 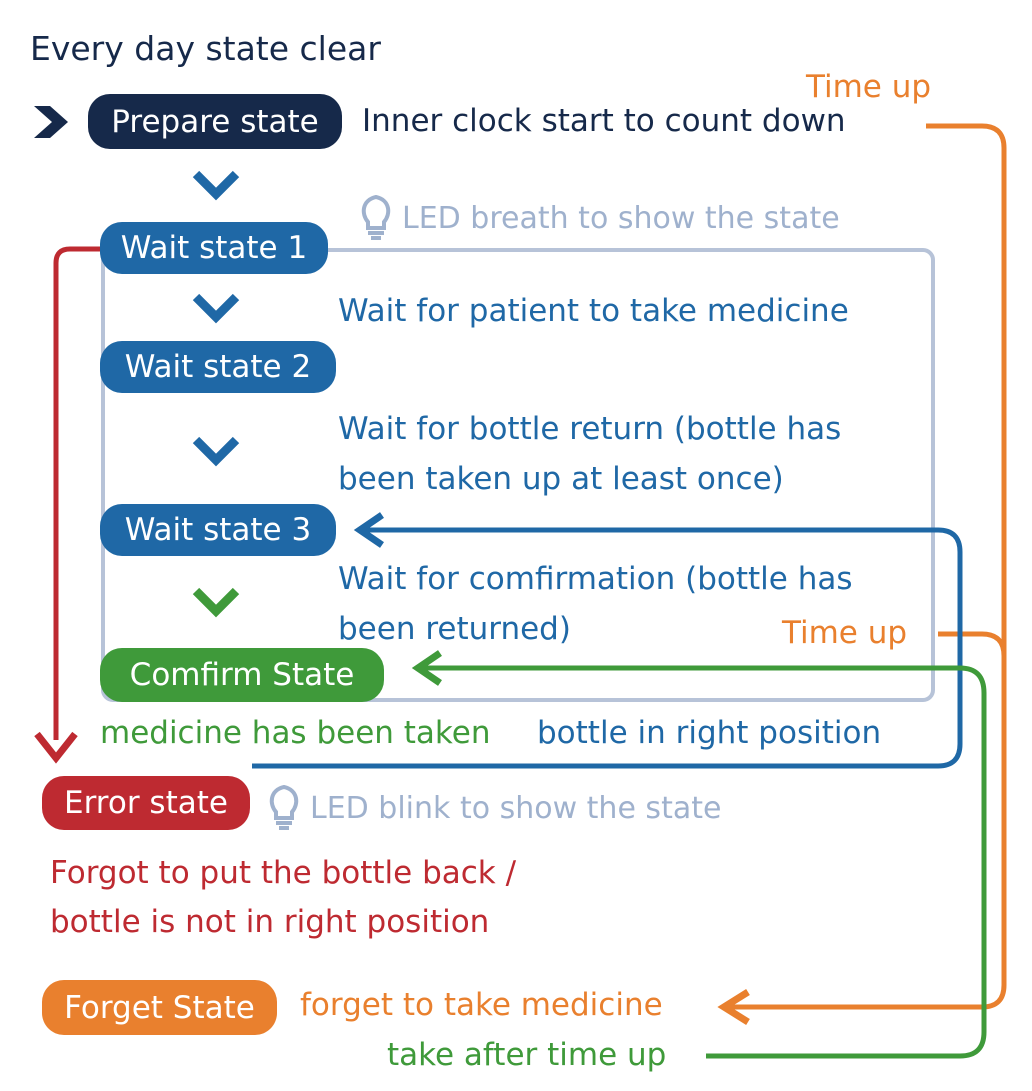 I want to click on confirm-state: Comfirm State, so click(x=242, y=675).